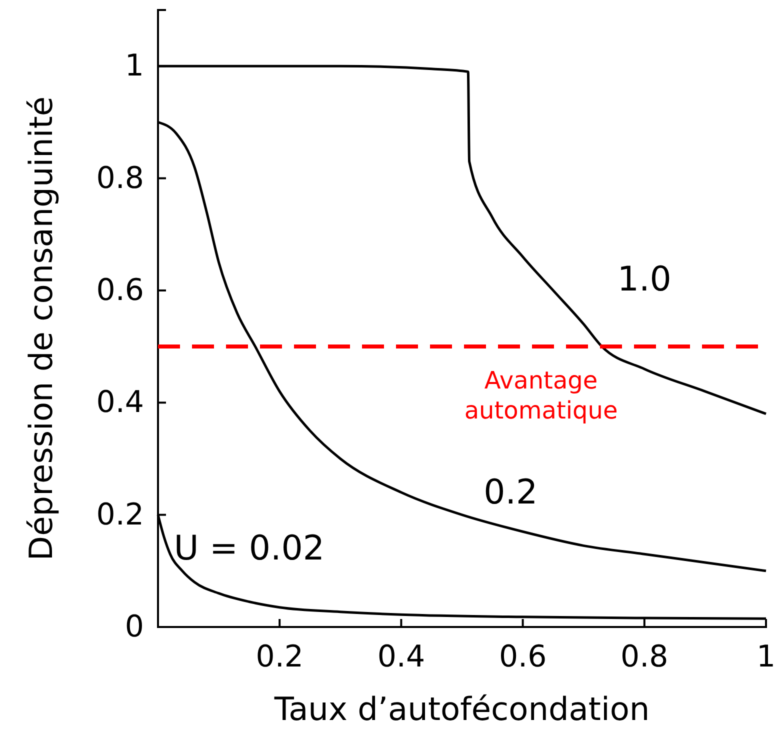 This screenshot has width=780, height=732. I want to click on y-tick-label: 0.6, so click(120, 290).